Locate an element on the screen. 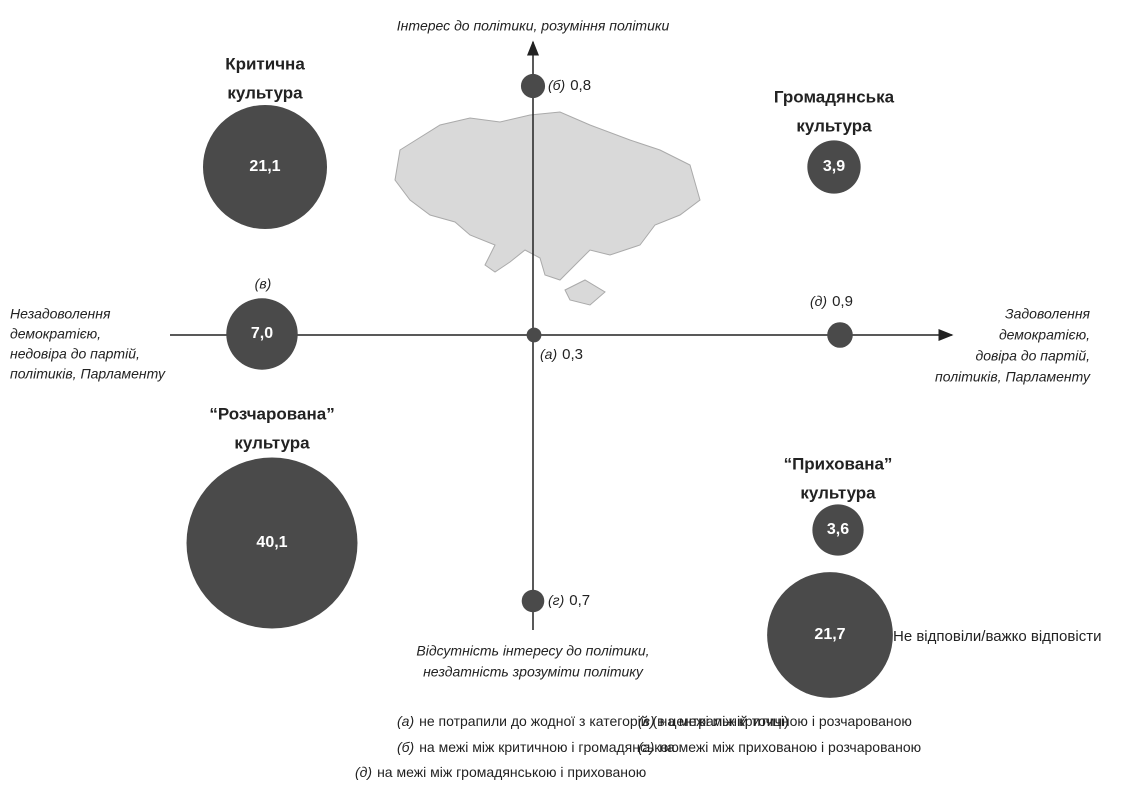 This screenshot has height=796, width=1137. point-tag: (д) is located at coordinates (818, 301).